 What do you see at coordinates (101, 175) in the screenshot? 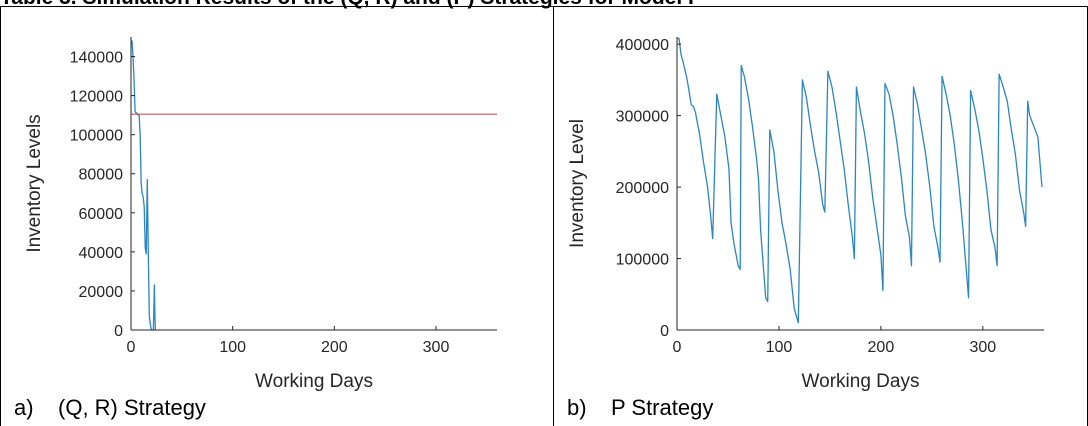
I see `y-tick-label: 80000` at bounding box center [101, 175].